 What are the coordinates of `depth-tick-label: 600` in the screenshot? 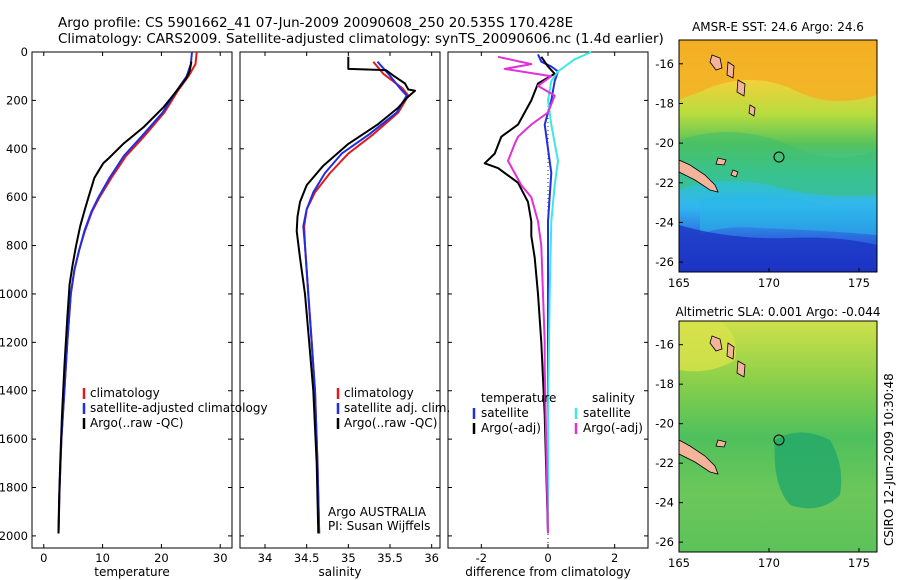 It's located at (17, 197).